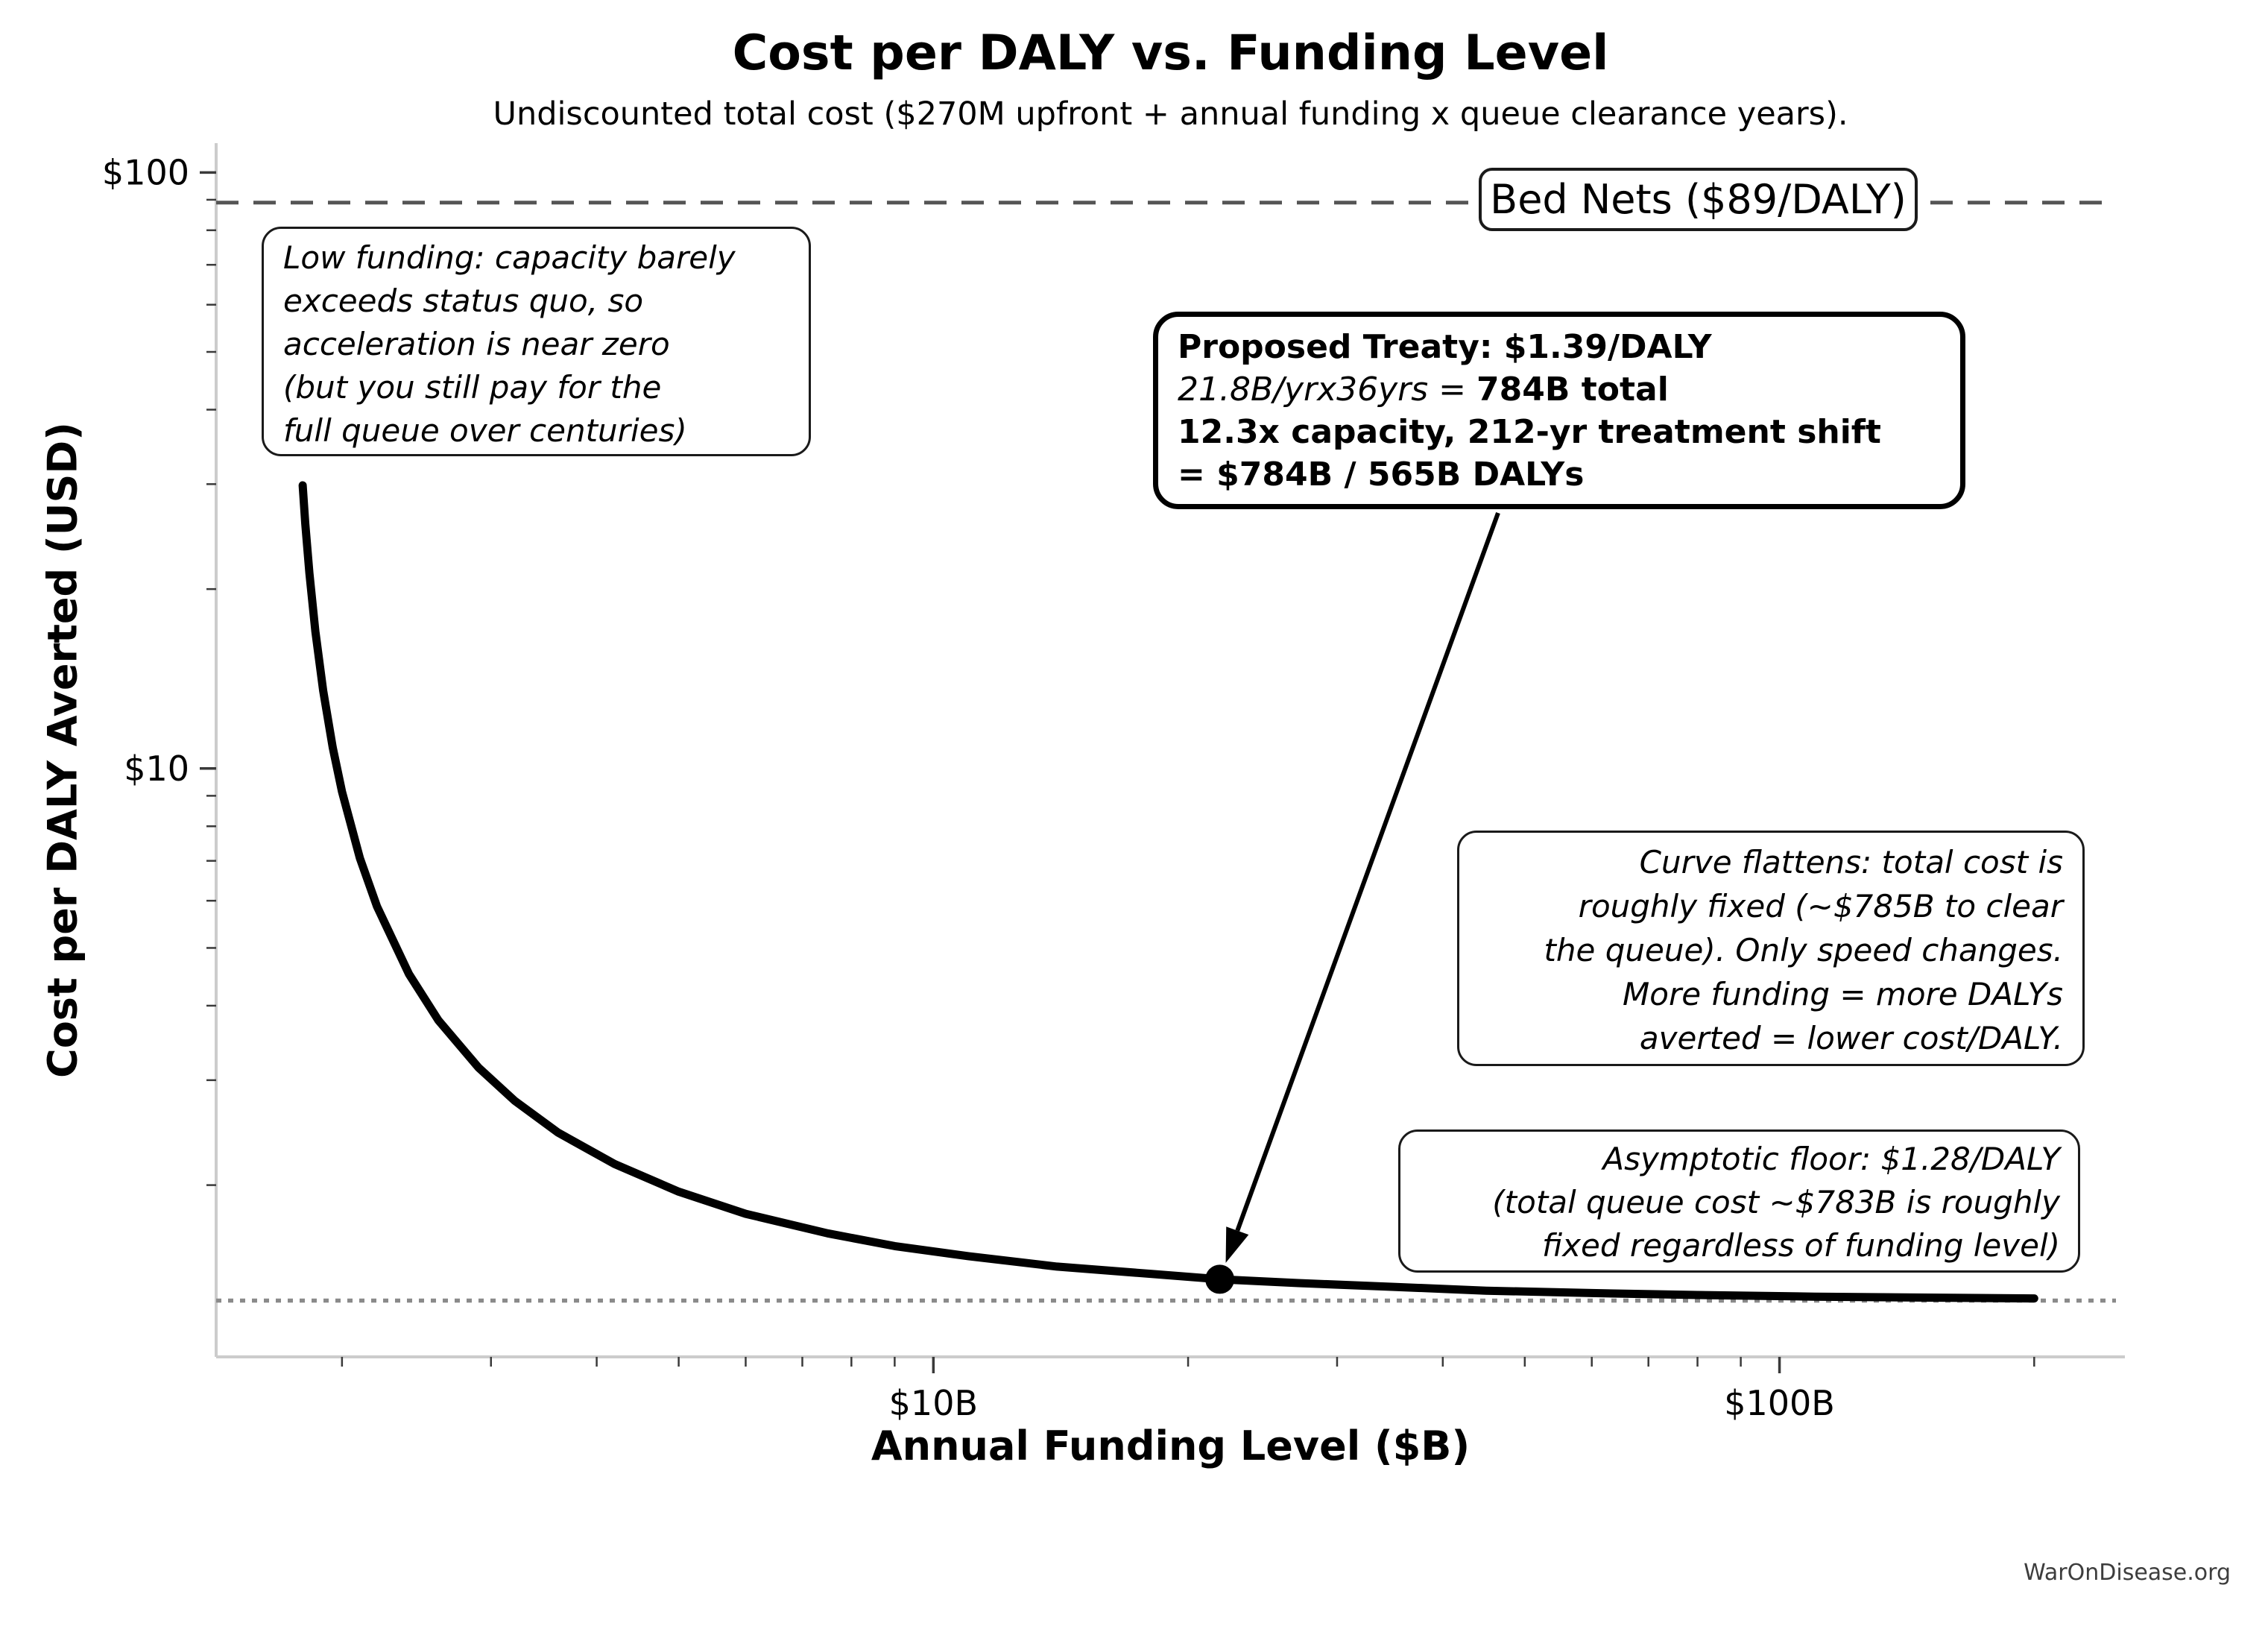  Describe the element at coordinates (145, 172) in the screenshot. I see `svg-text: $100` at that location.